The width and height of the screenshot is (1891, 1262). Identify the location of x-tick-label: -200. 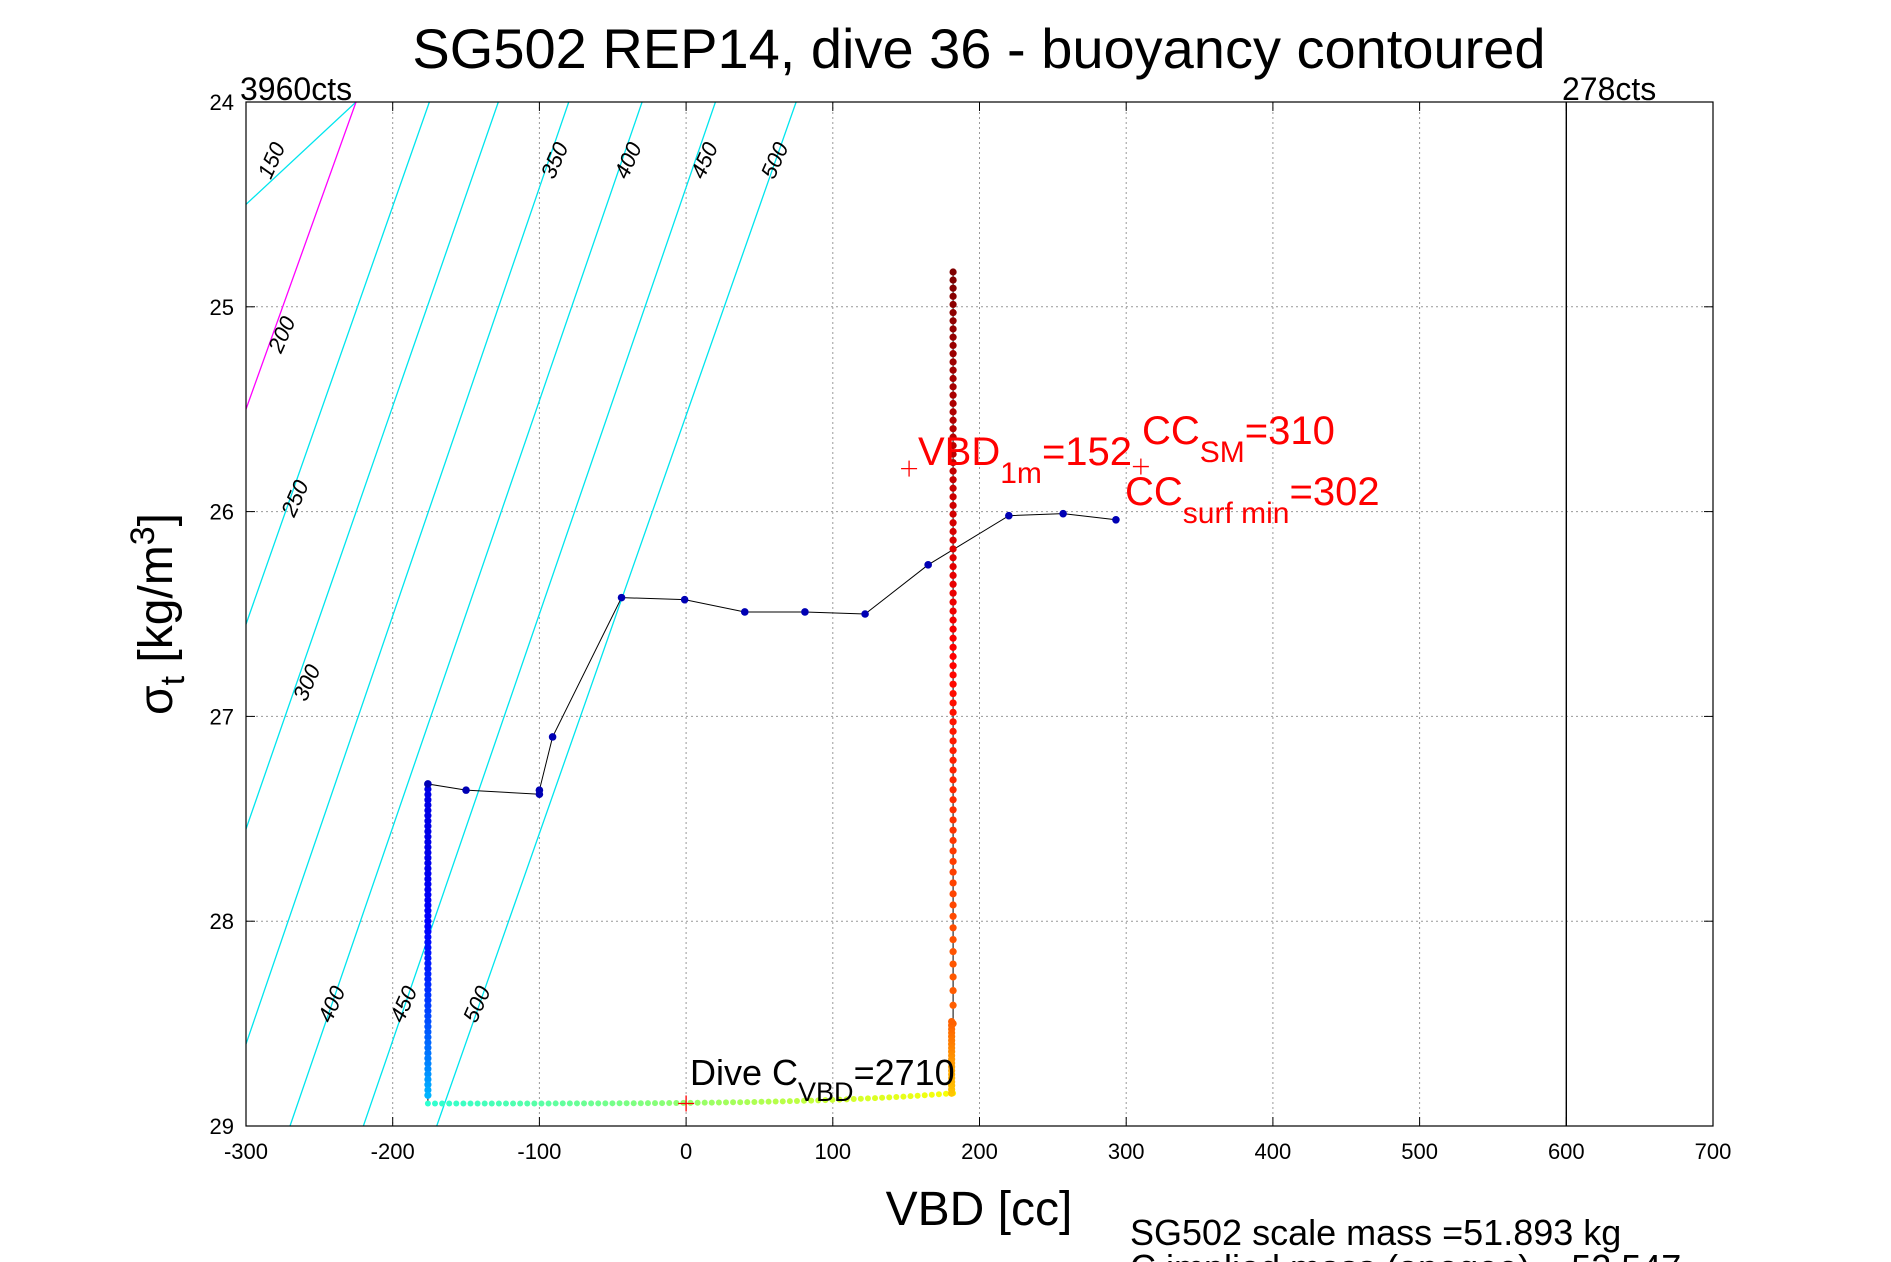
(393, 1151).